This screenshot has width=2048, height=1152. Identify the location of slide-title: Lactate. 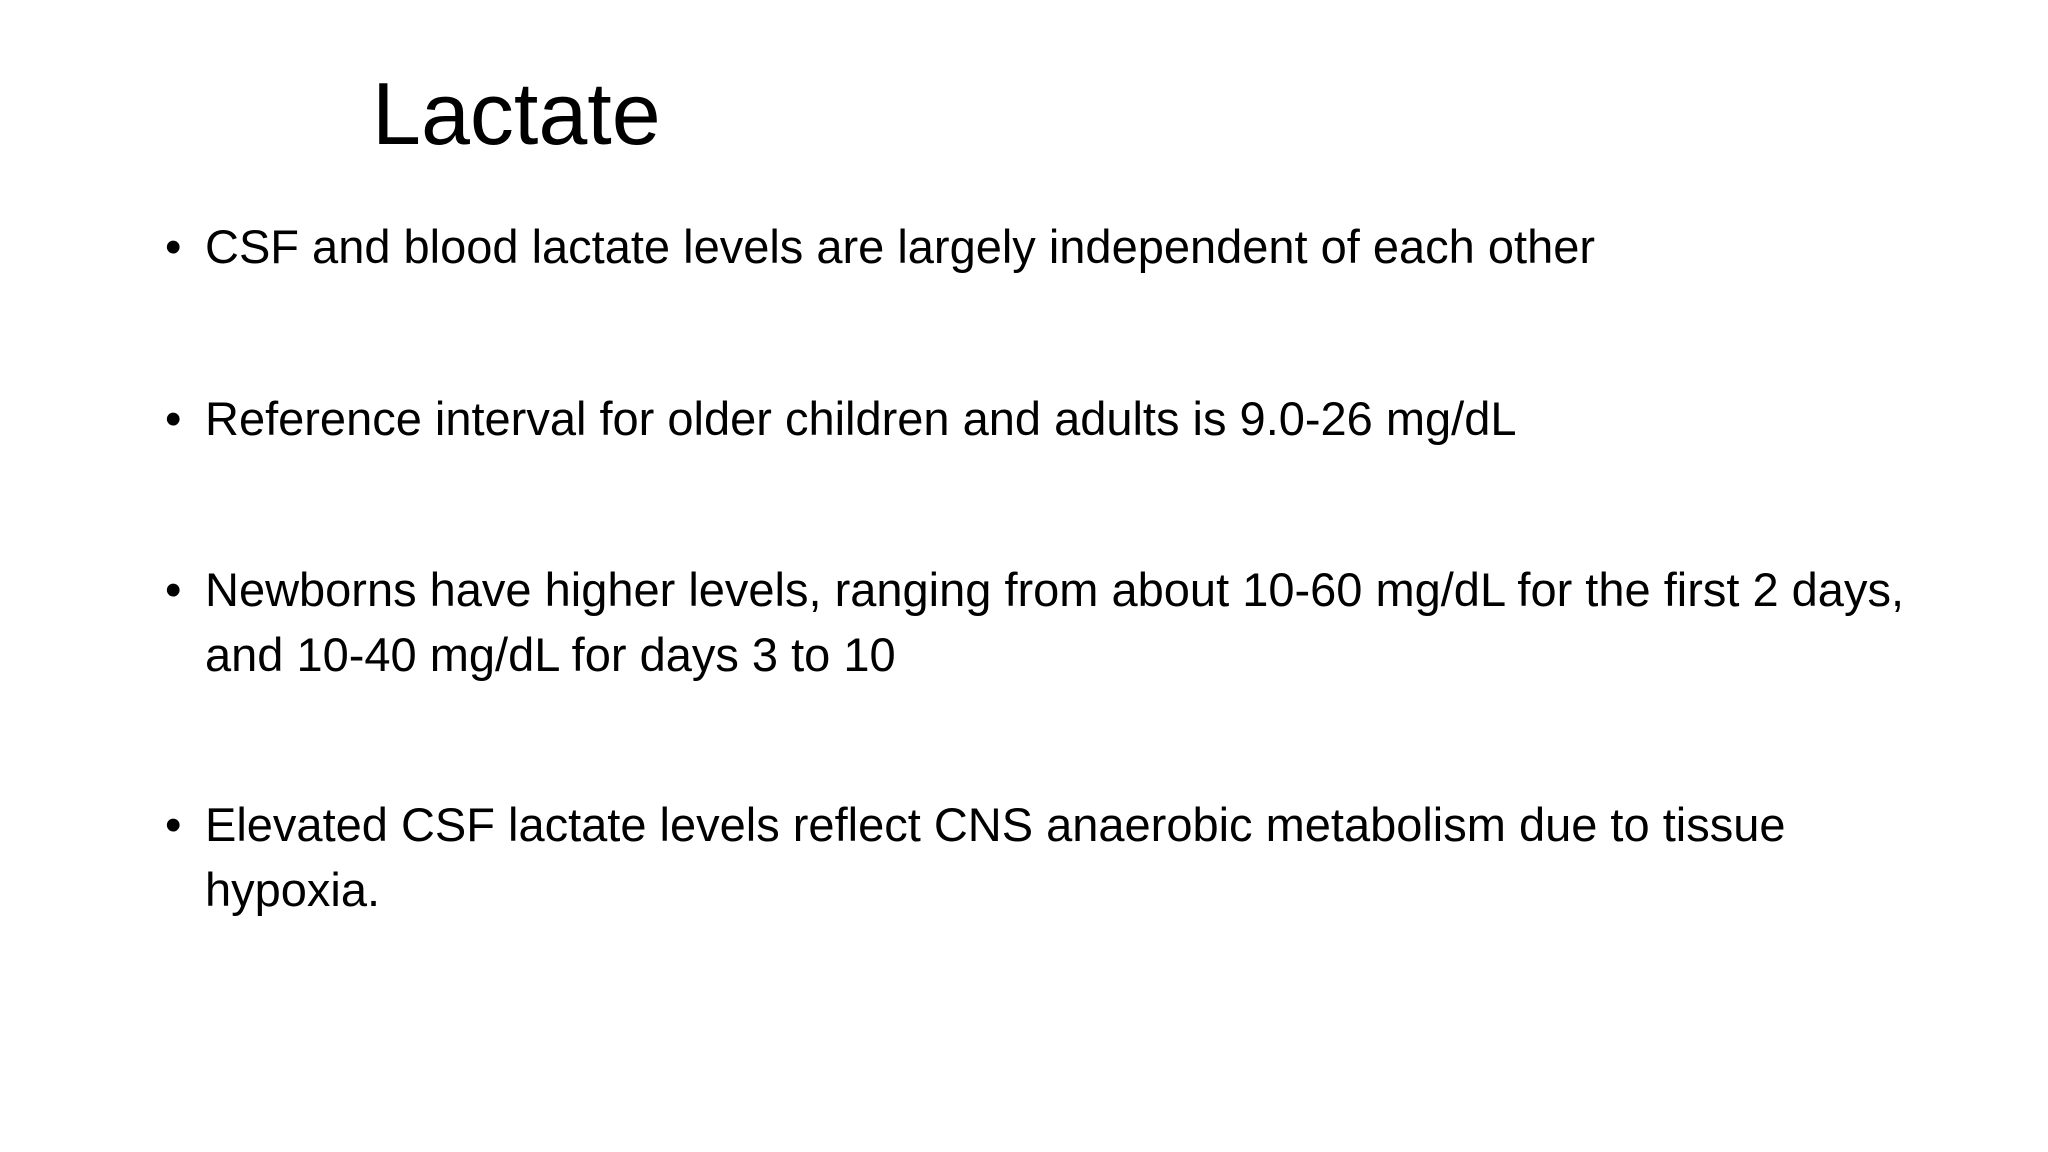
(516, 113).